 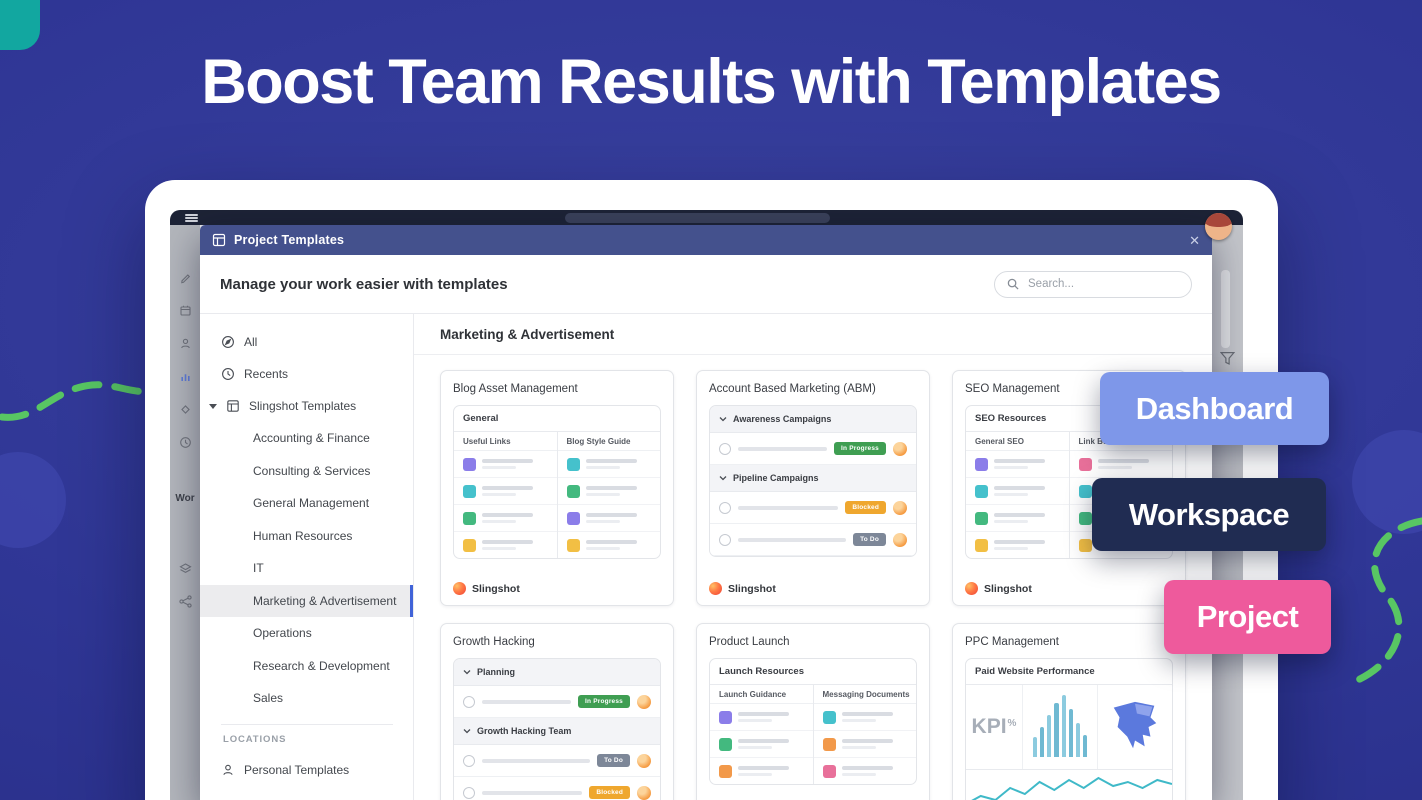 I want to click on sidebar-subitem: Consulting & Services, so click(x=312, y=470).